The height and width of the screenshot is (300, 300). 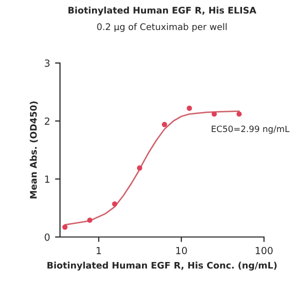 What do you see at coordinates (47, 237) in the screenshot?
I see `y-tick-label: 0` at bounding box center [47, 237].